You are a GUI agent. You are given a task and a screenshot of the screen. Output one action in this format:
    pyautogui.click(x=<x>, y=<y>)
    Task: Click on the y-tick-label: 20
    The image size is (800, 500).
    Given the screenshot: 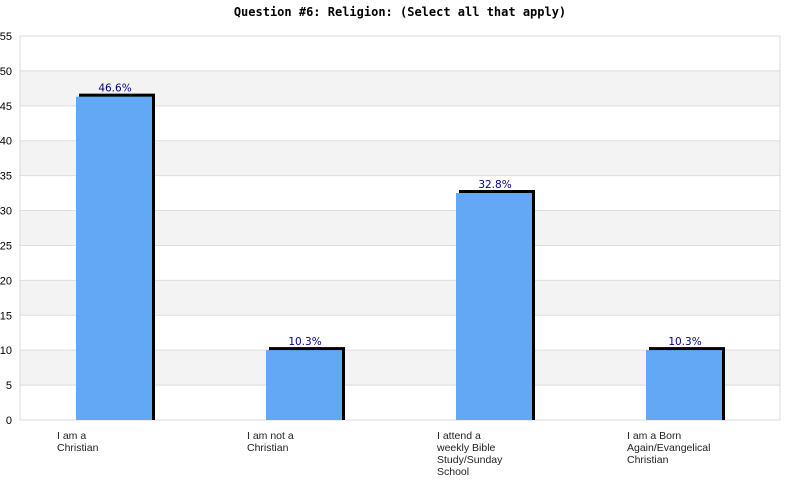 What is the action you would take?
    pyautogui.click(x=6, y=281)
    